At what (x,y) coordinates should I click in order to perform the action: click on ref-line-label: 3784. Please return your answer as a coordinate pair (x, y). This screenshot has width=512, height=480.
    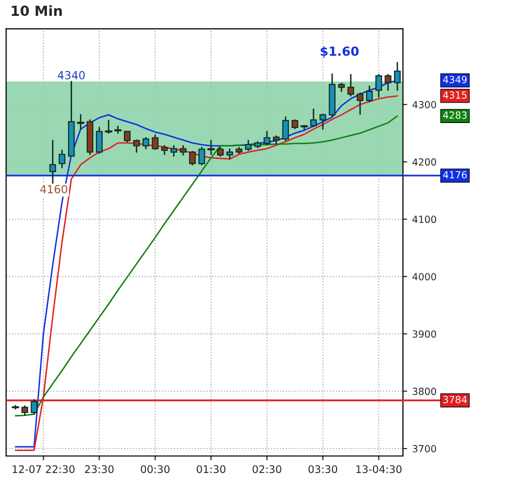
    Looking at the image, I should click on (455, 400).